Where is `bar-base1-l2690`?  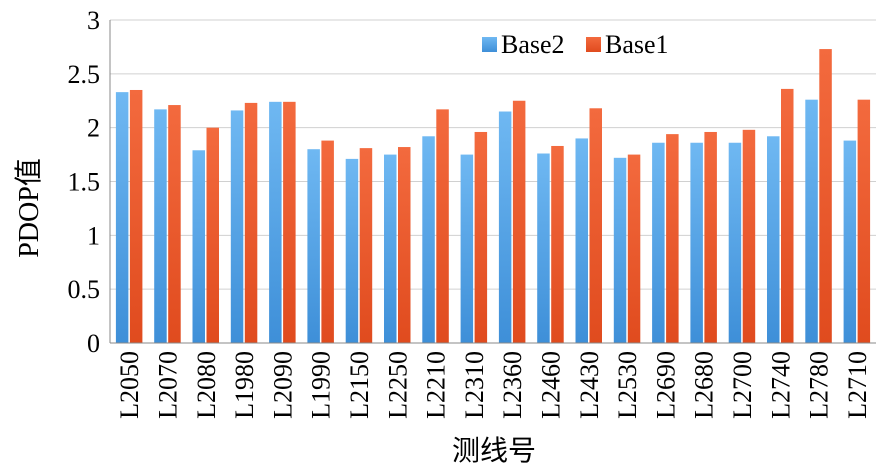 bar-base1-l2690 is located at coordinates (672, 238).